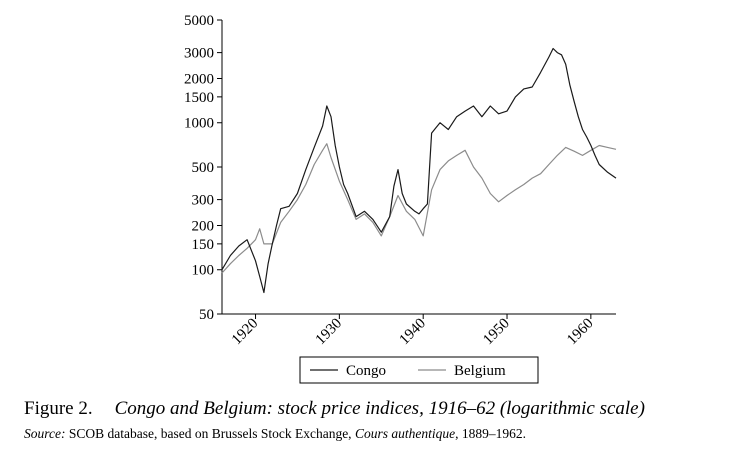 Image resolution: width=740 pixels, height=462 pixels. Describe the element at coordinates (203, 245) in the screenshot. I see `y-tick-label: 150` at that location.